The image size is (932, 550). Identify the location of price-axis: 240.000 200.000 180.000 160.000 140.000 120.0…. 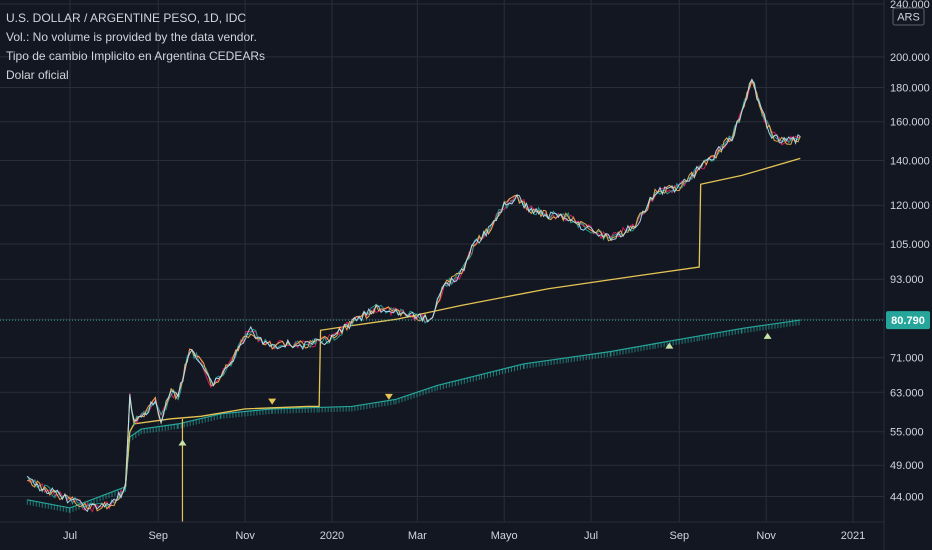
(910, 251).